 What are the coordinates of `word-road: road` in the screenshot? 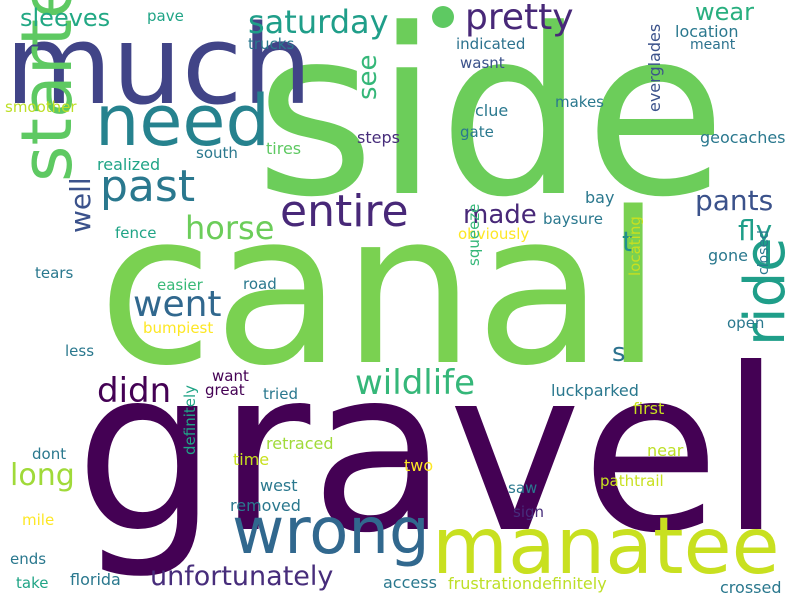 It's located at (260, 284).